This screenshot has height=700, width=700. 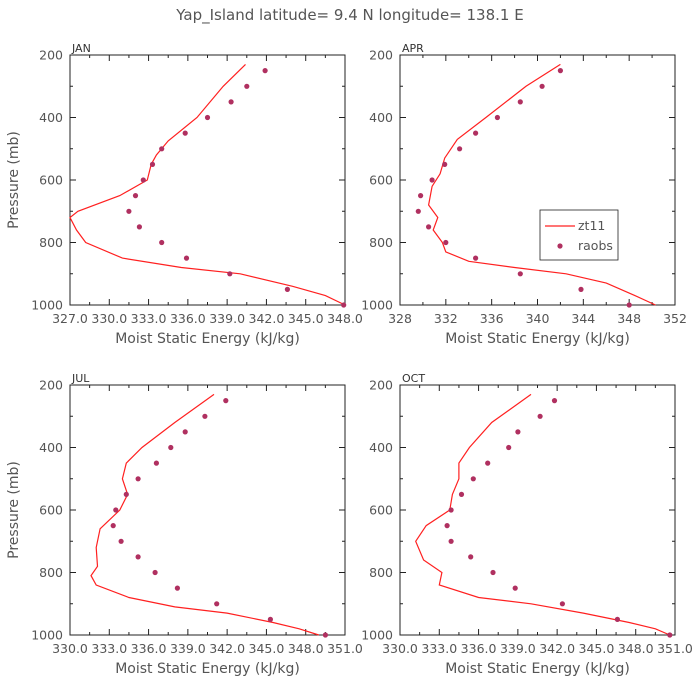 What do you see at coordinates (207, 184) in the screenshot?
I see `series-line-zt11-jan` at bounding box center [207, 184].